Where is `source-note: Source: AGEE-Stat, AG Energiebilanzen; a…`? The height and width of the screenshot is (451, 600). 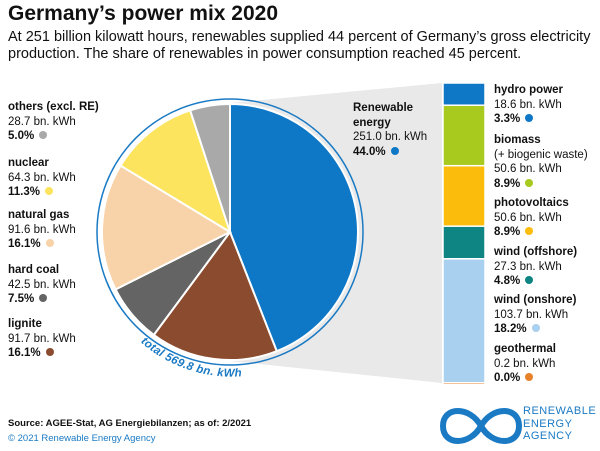
source-note: Source: AGEE-Stat, AG Energiebilanzen; a… is located at coordinates (130, 423).